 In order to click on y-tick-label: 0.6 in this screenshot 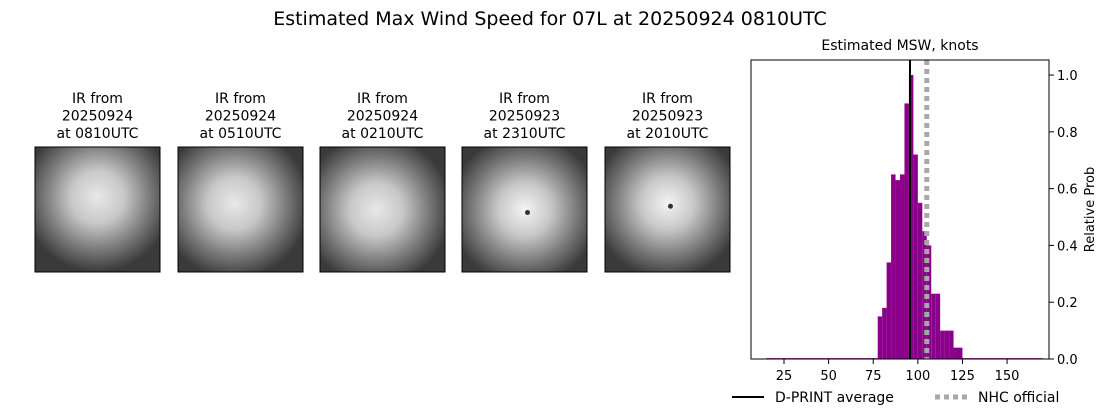, I will do `click(1067, 190)`.